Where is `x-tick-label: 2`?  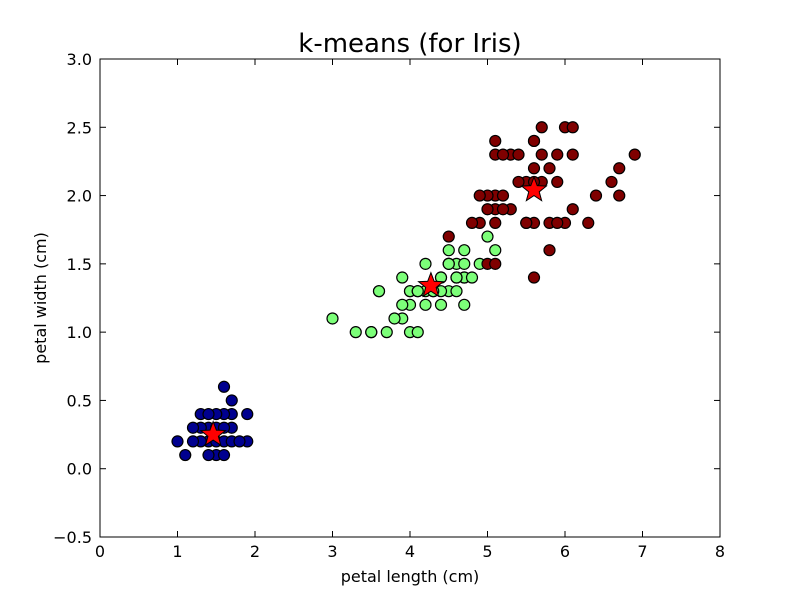
x-tick-label: 2 is located at coordinates (255, 551).